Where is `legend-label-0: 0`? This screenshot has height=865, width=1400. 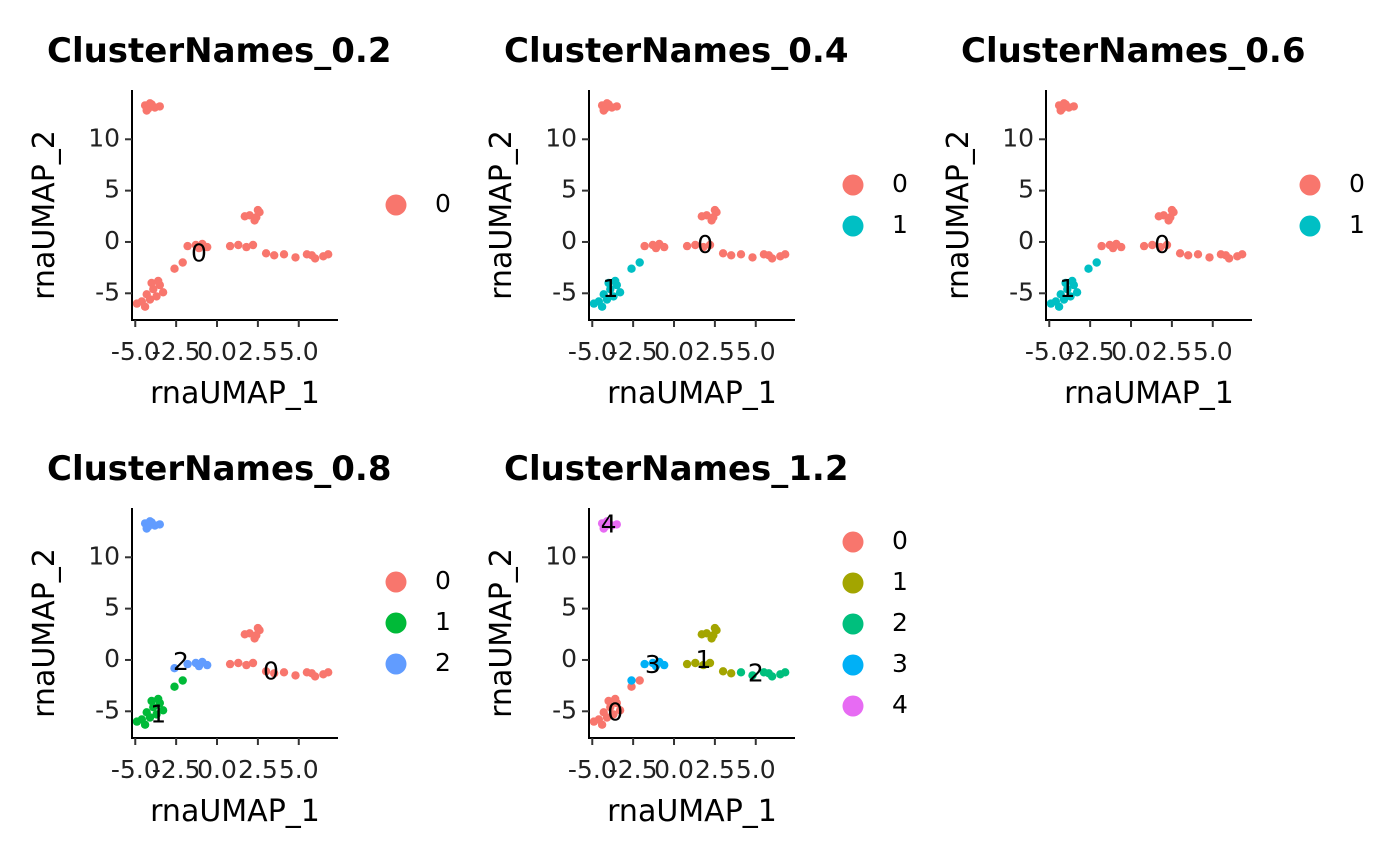 legend-label-0: 0 is located at coordinates (1357, 183).